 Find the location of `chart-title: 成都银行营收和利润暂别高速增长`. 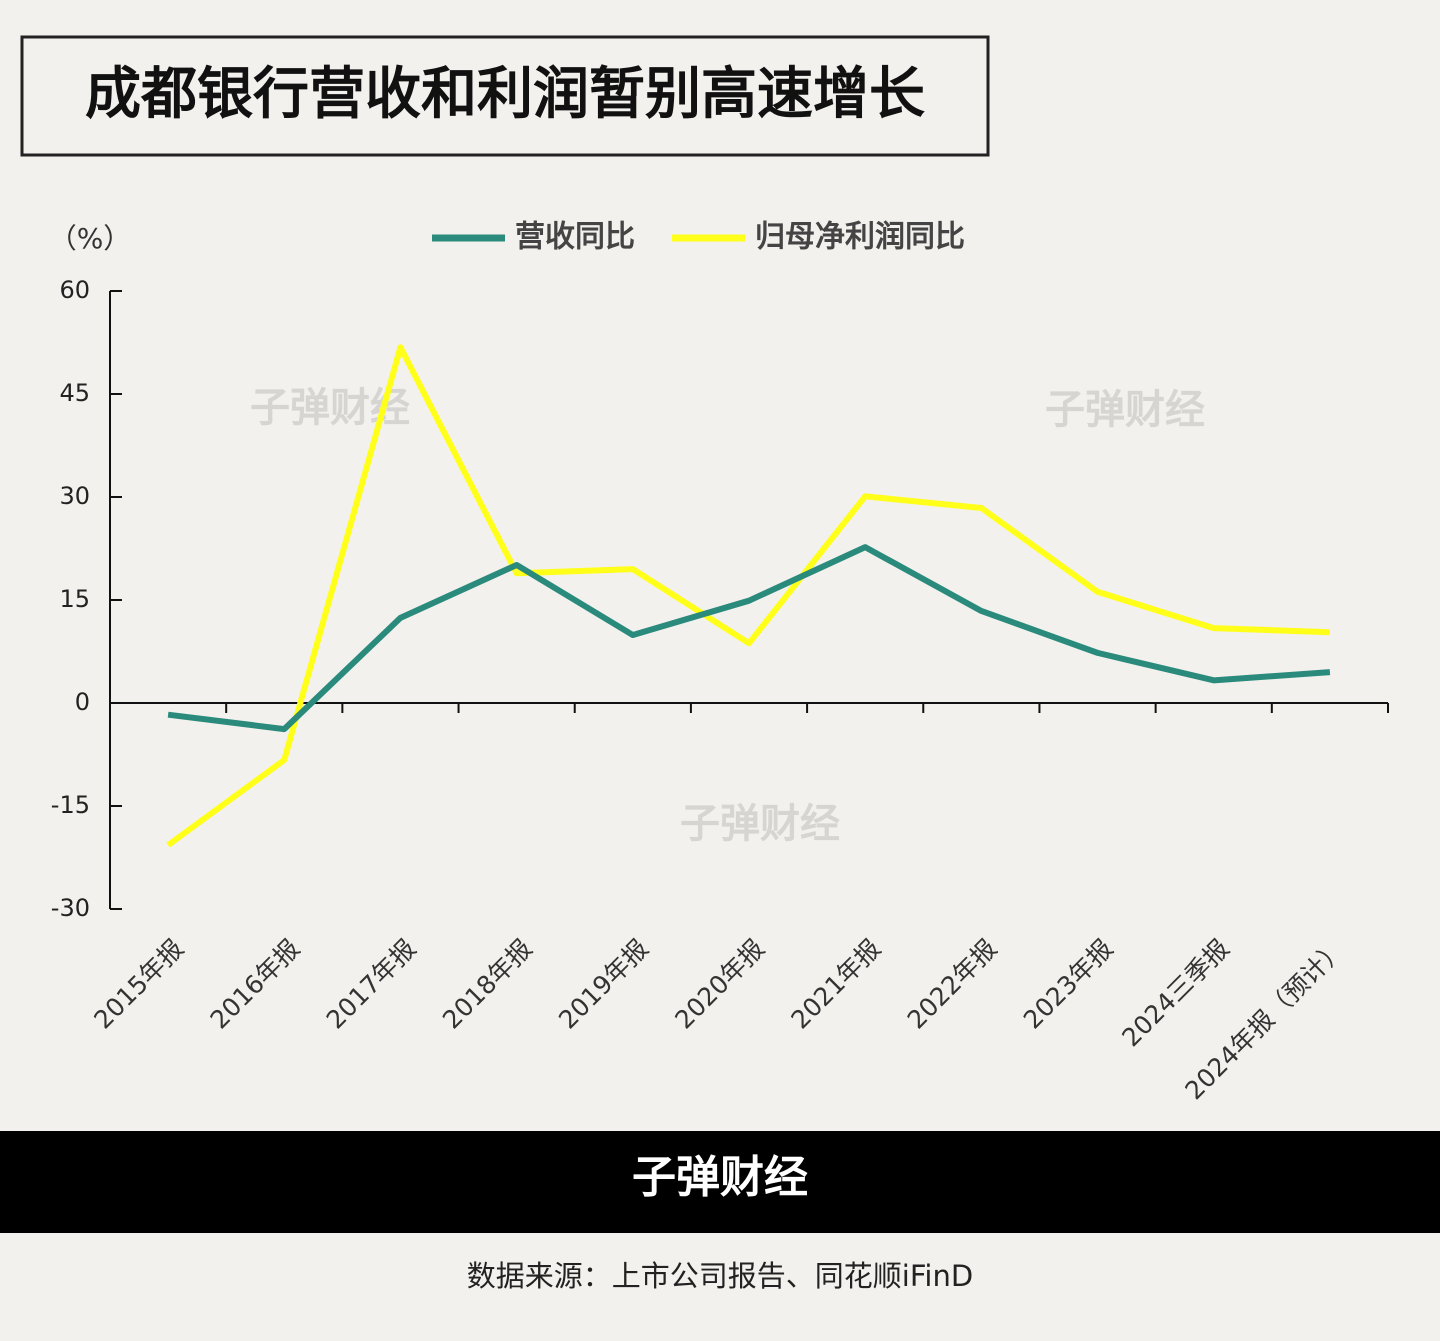

chart-title: 成都银行营收和利润暂别高速增长 is located at coordinates (505, 94).